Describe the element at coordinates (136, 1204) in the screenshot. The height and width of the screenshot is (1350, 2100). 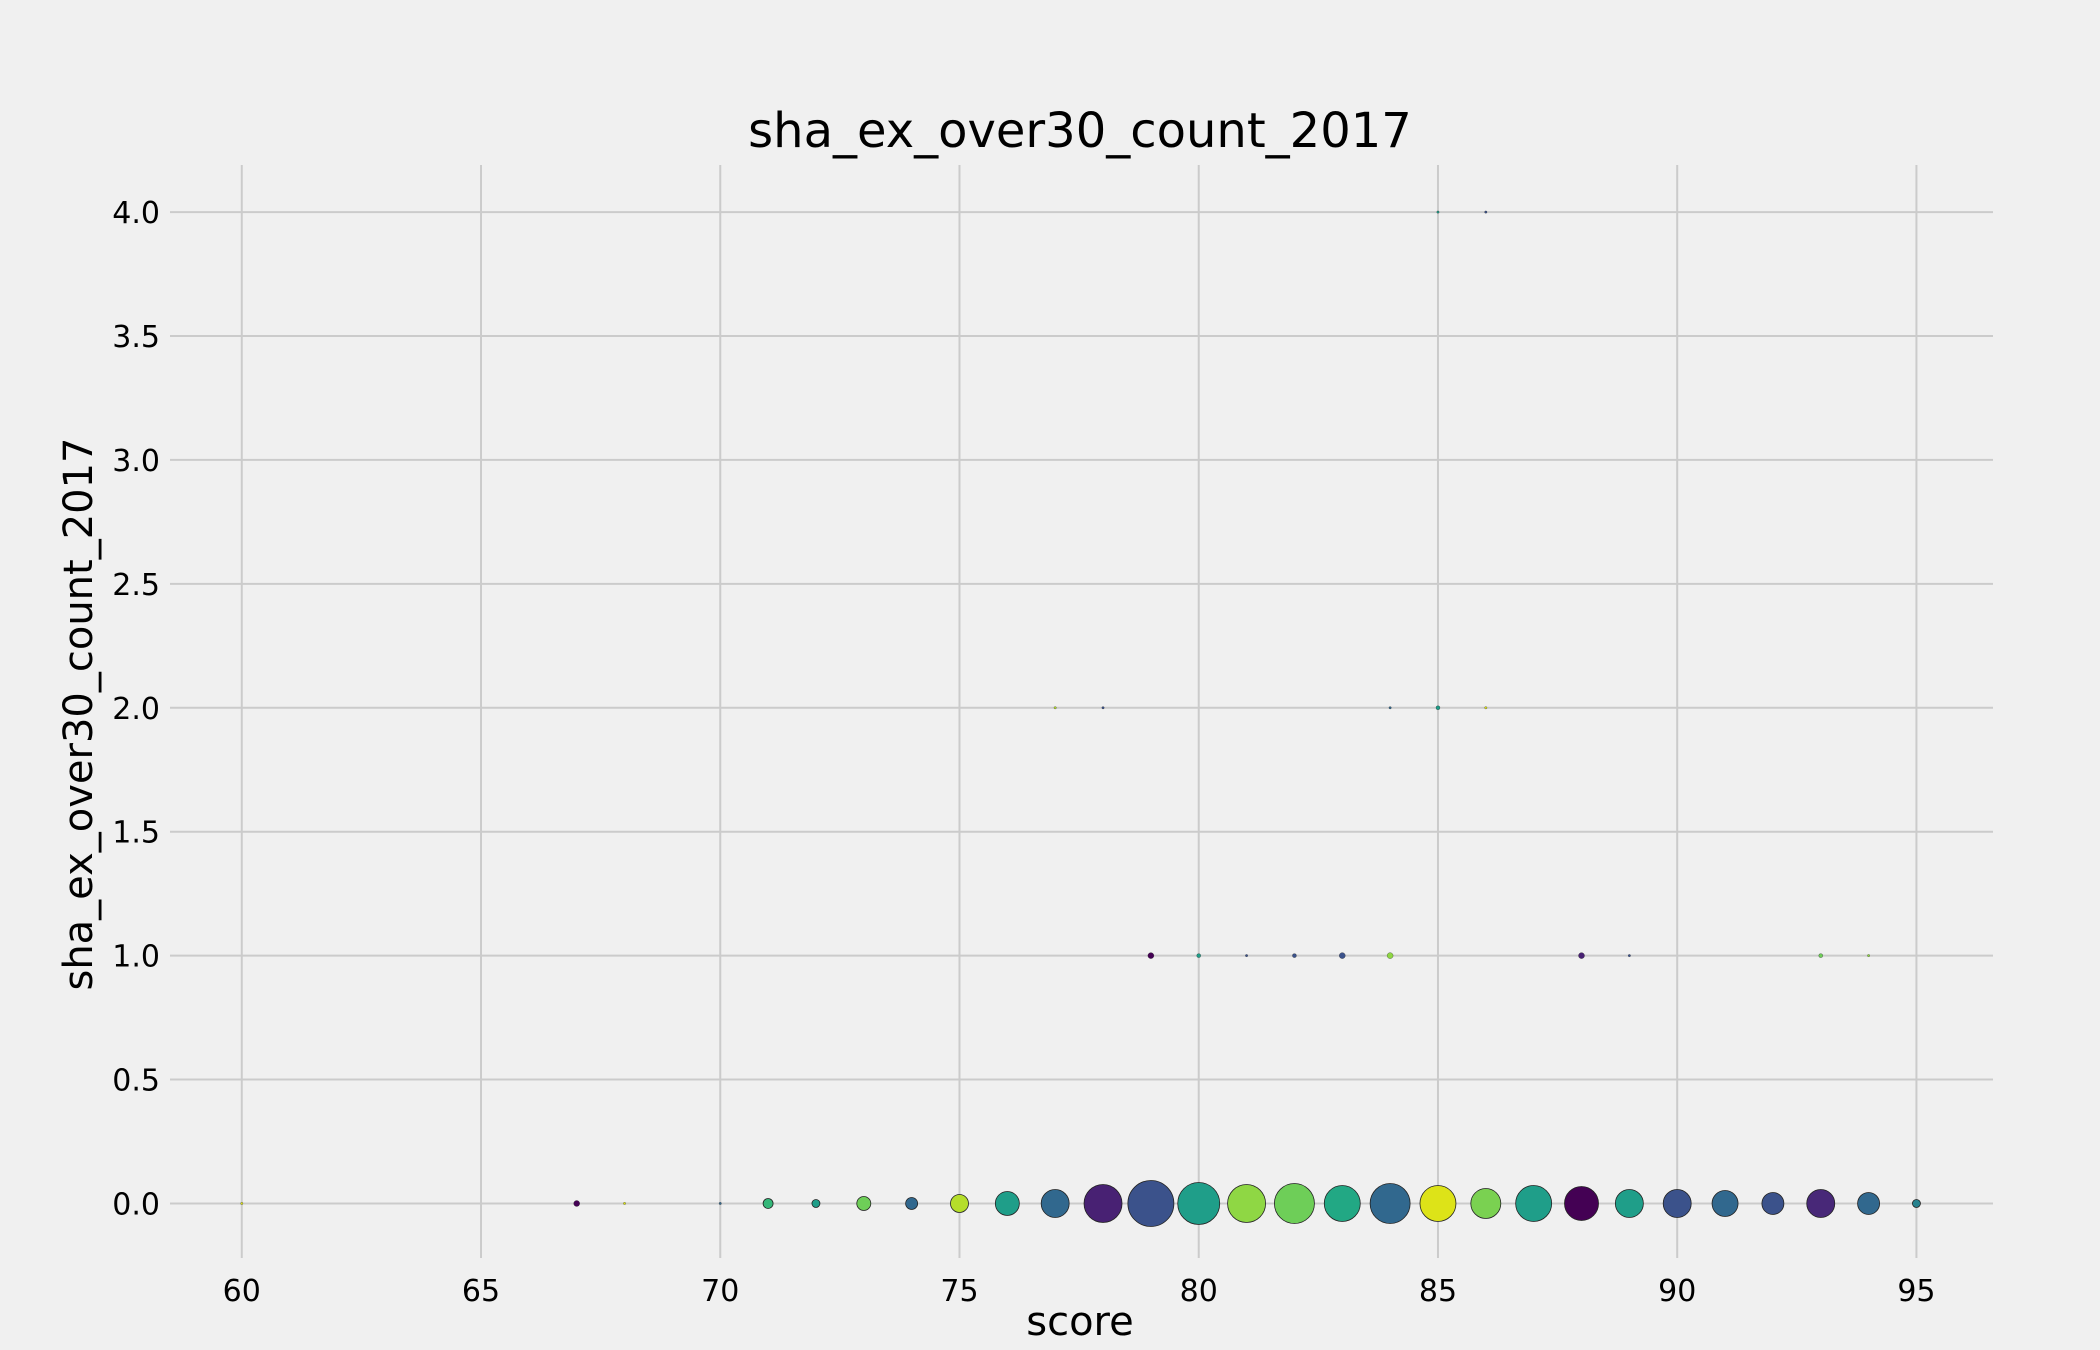
I see `y-tick-label: 0.0` at that location.